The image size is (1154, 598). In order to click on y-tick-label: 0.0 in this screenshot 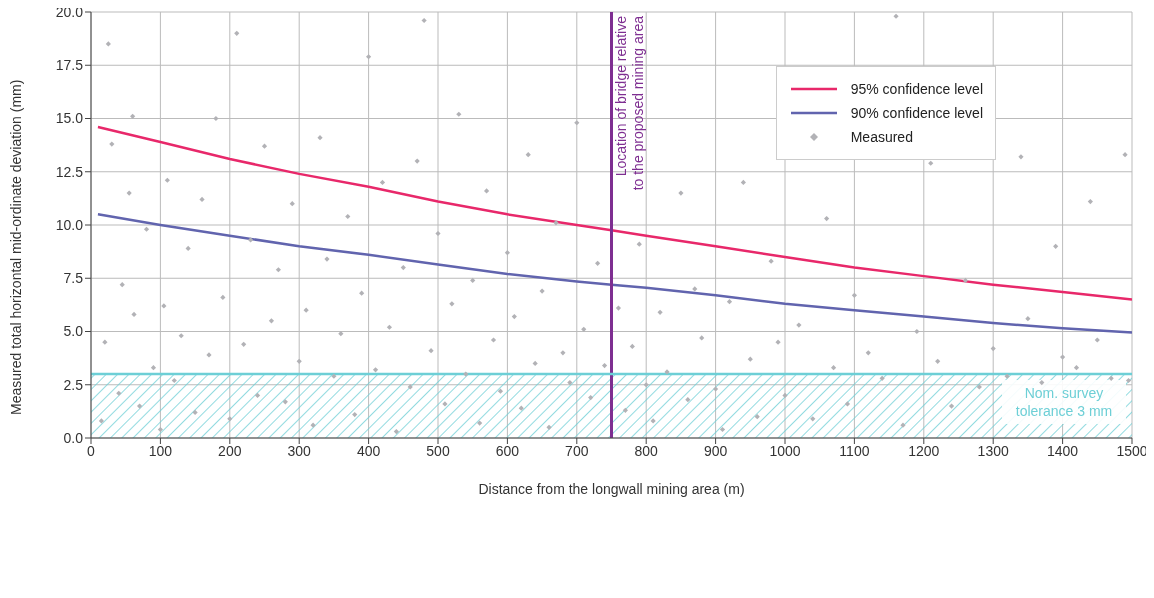, I will do `click(73, 437)`.